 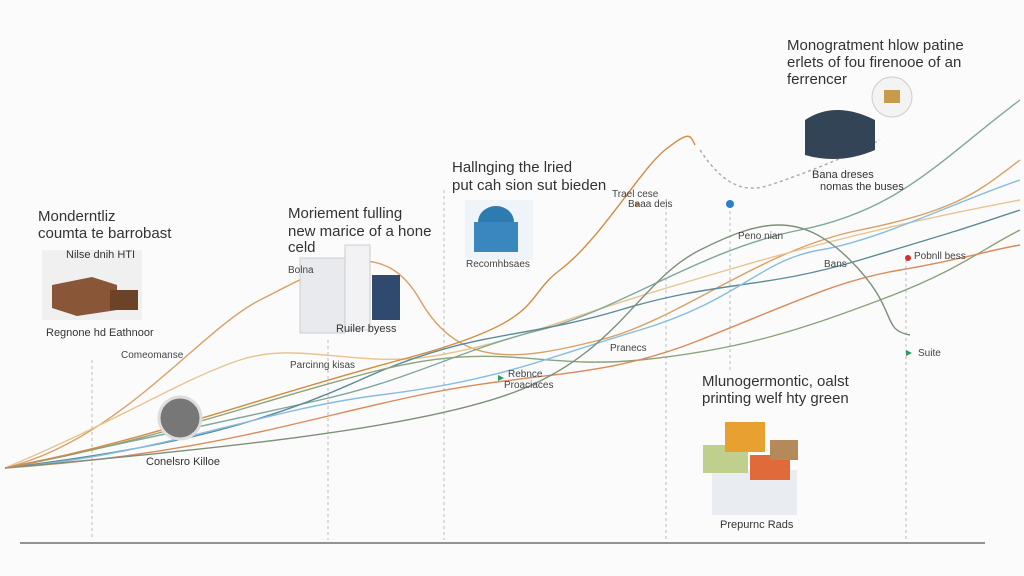 I want to click on callout: Comeomanse, so click(x=152, y=355).